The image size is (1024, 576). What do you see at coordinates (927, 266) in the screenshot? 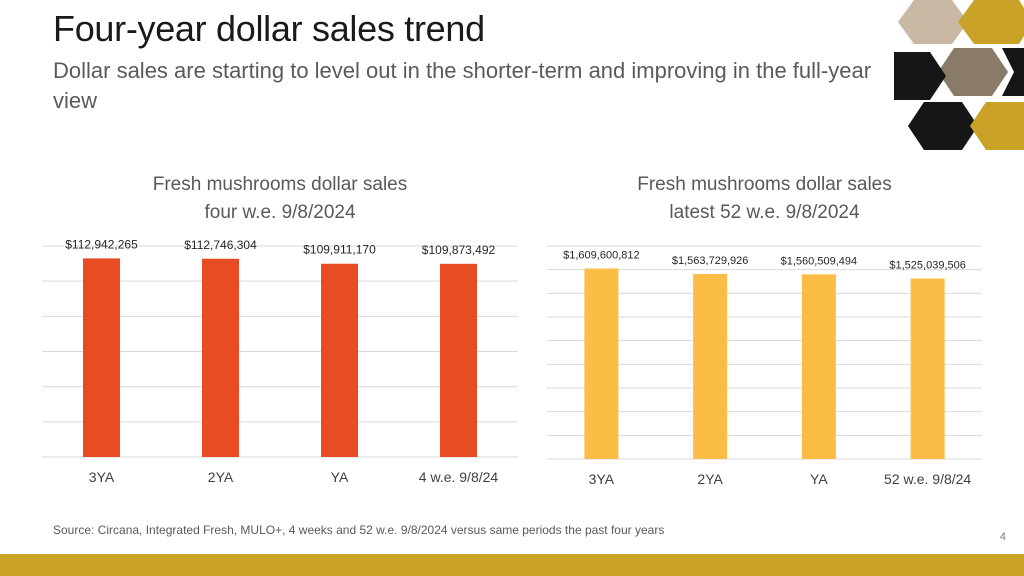
I see `data-label: $1,525,039,506` at bounding box center [927, 266].